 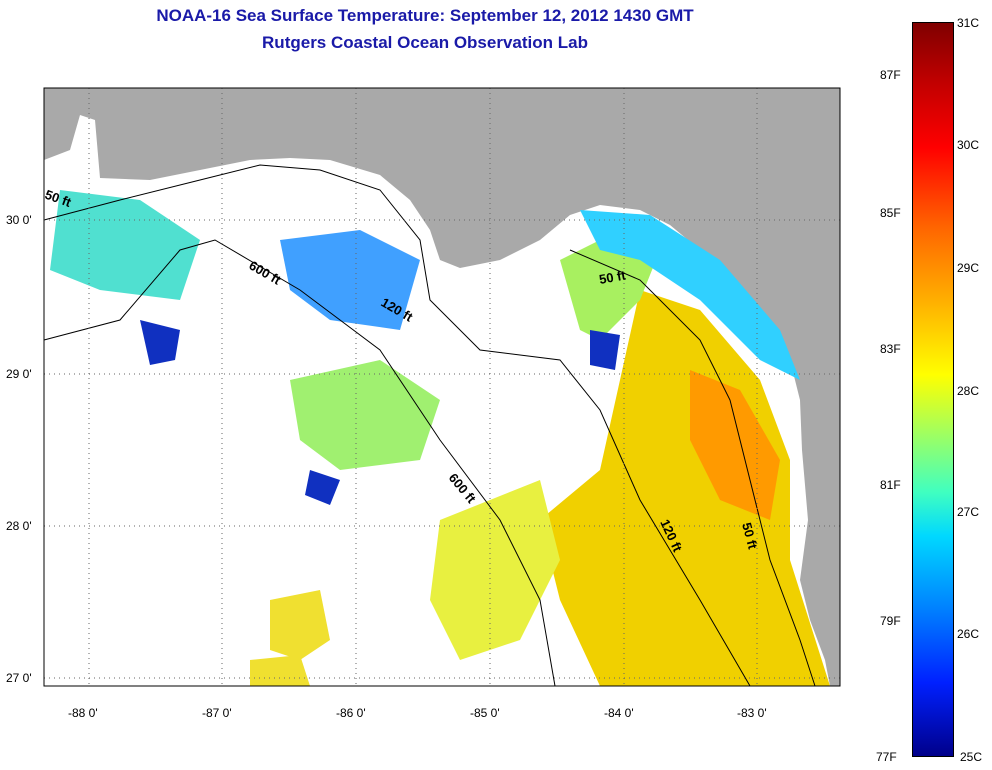 What do you see at coordinates (890, 349) in the screenshot?
I see `colorbar-fahrenheit-label: 83F` at bounding box center [890, 349].